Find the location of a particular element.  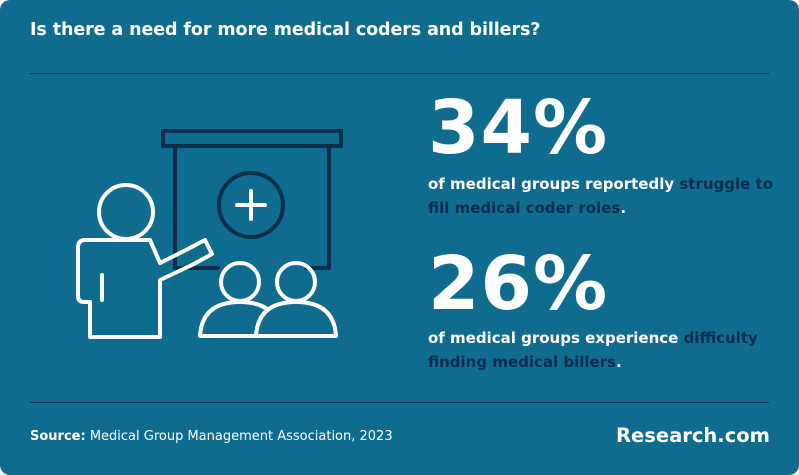

stat-highlight: difficulty finding medical billers is located at coordinates (593, 350).